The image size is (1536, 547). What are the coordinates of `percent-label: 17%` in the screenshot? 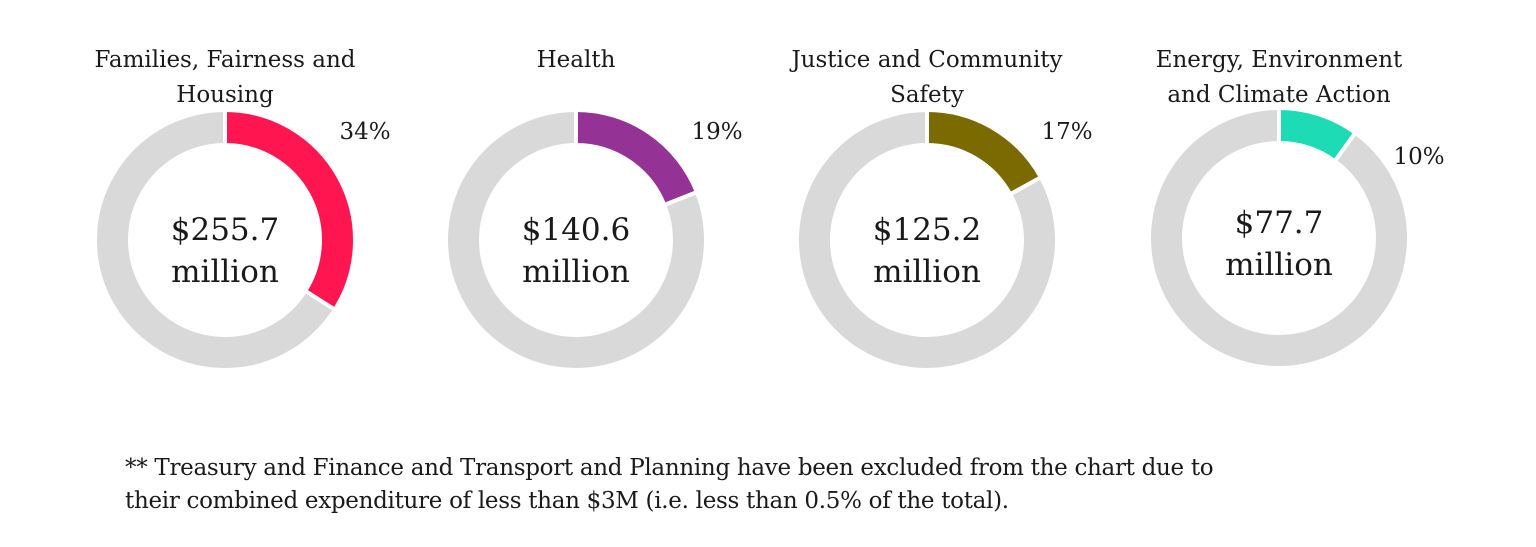 It's located at (1066, 132).